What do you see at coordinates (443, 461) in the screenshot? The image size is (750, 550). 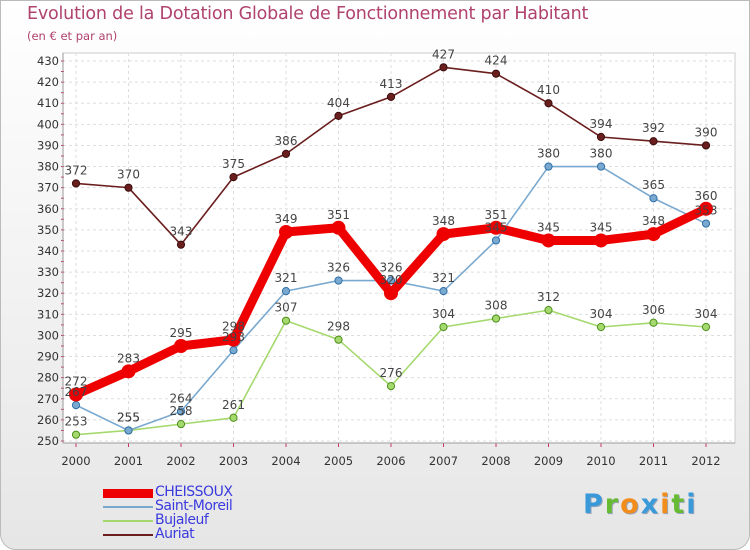 I see `x-tick-label: 2007` at bounding box center [443, 461].